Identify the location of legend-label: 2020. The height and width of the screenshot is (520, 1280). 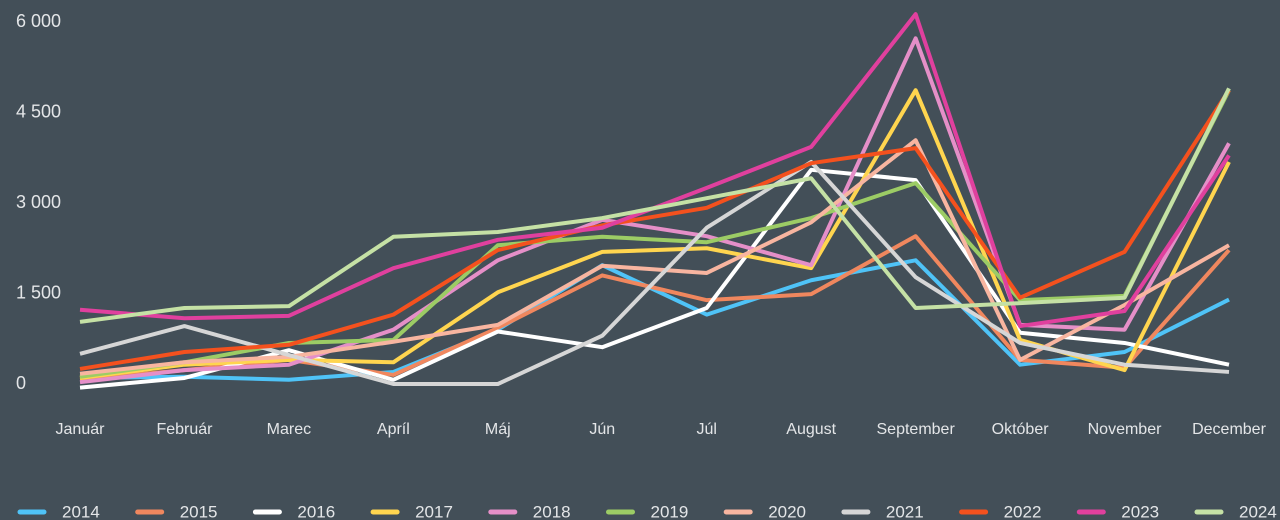
(787, 511).